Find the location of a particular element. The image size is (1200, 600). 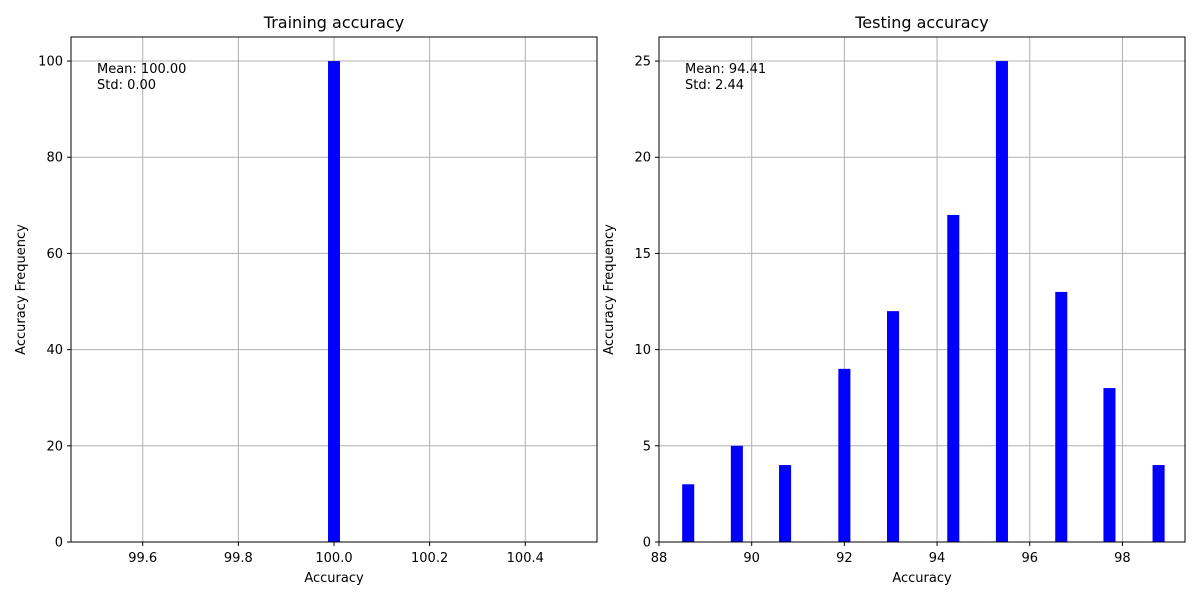

mean-annotation: Mean: 100.00 is located at coordinates (141, 69).